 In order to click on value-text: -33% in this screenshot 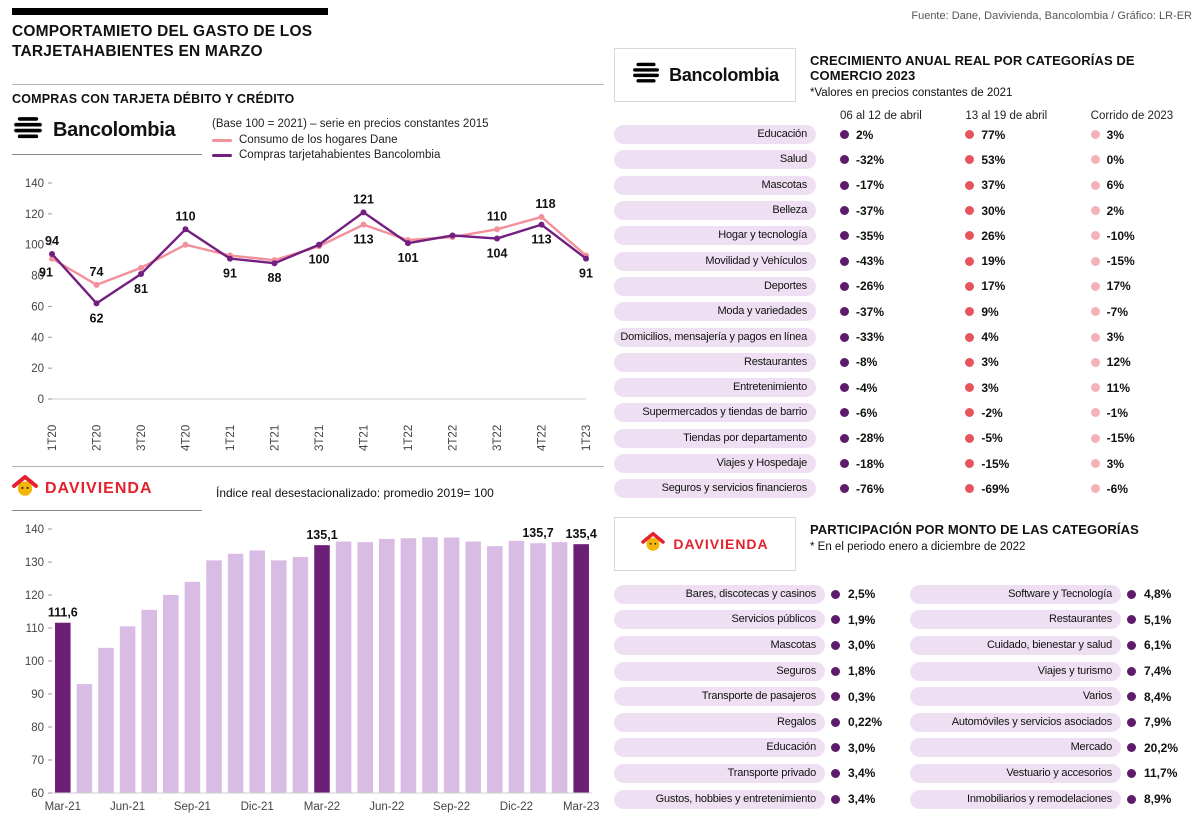, I will do `click(870, 337)`.